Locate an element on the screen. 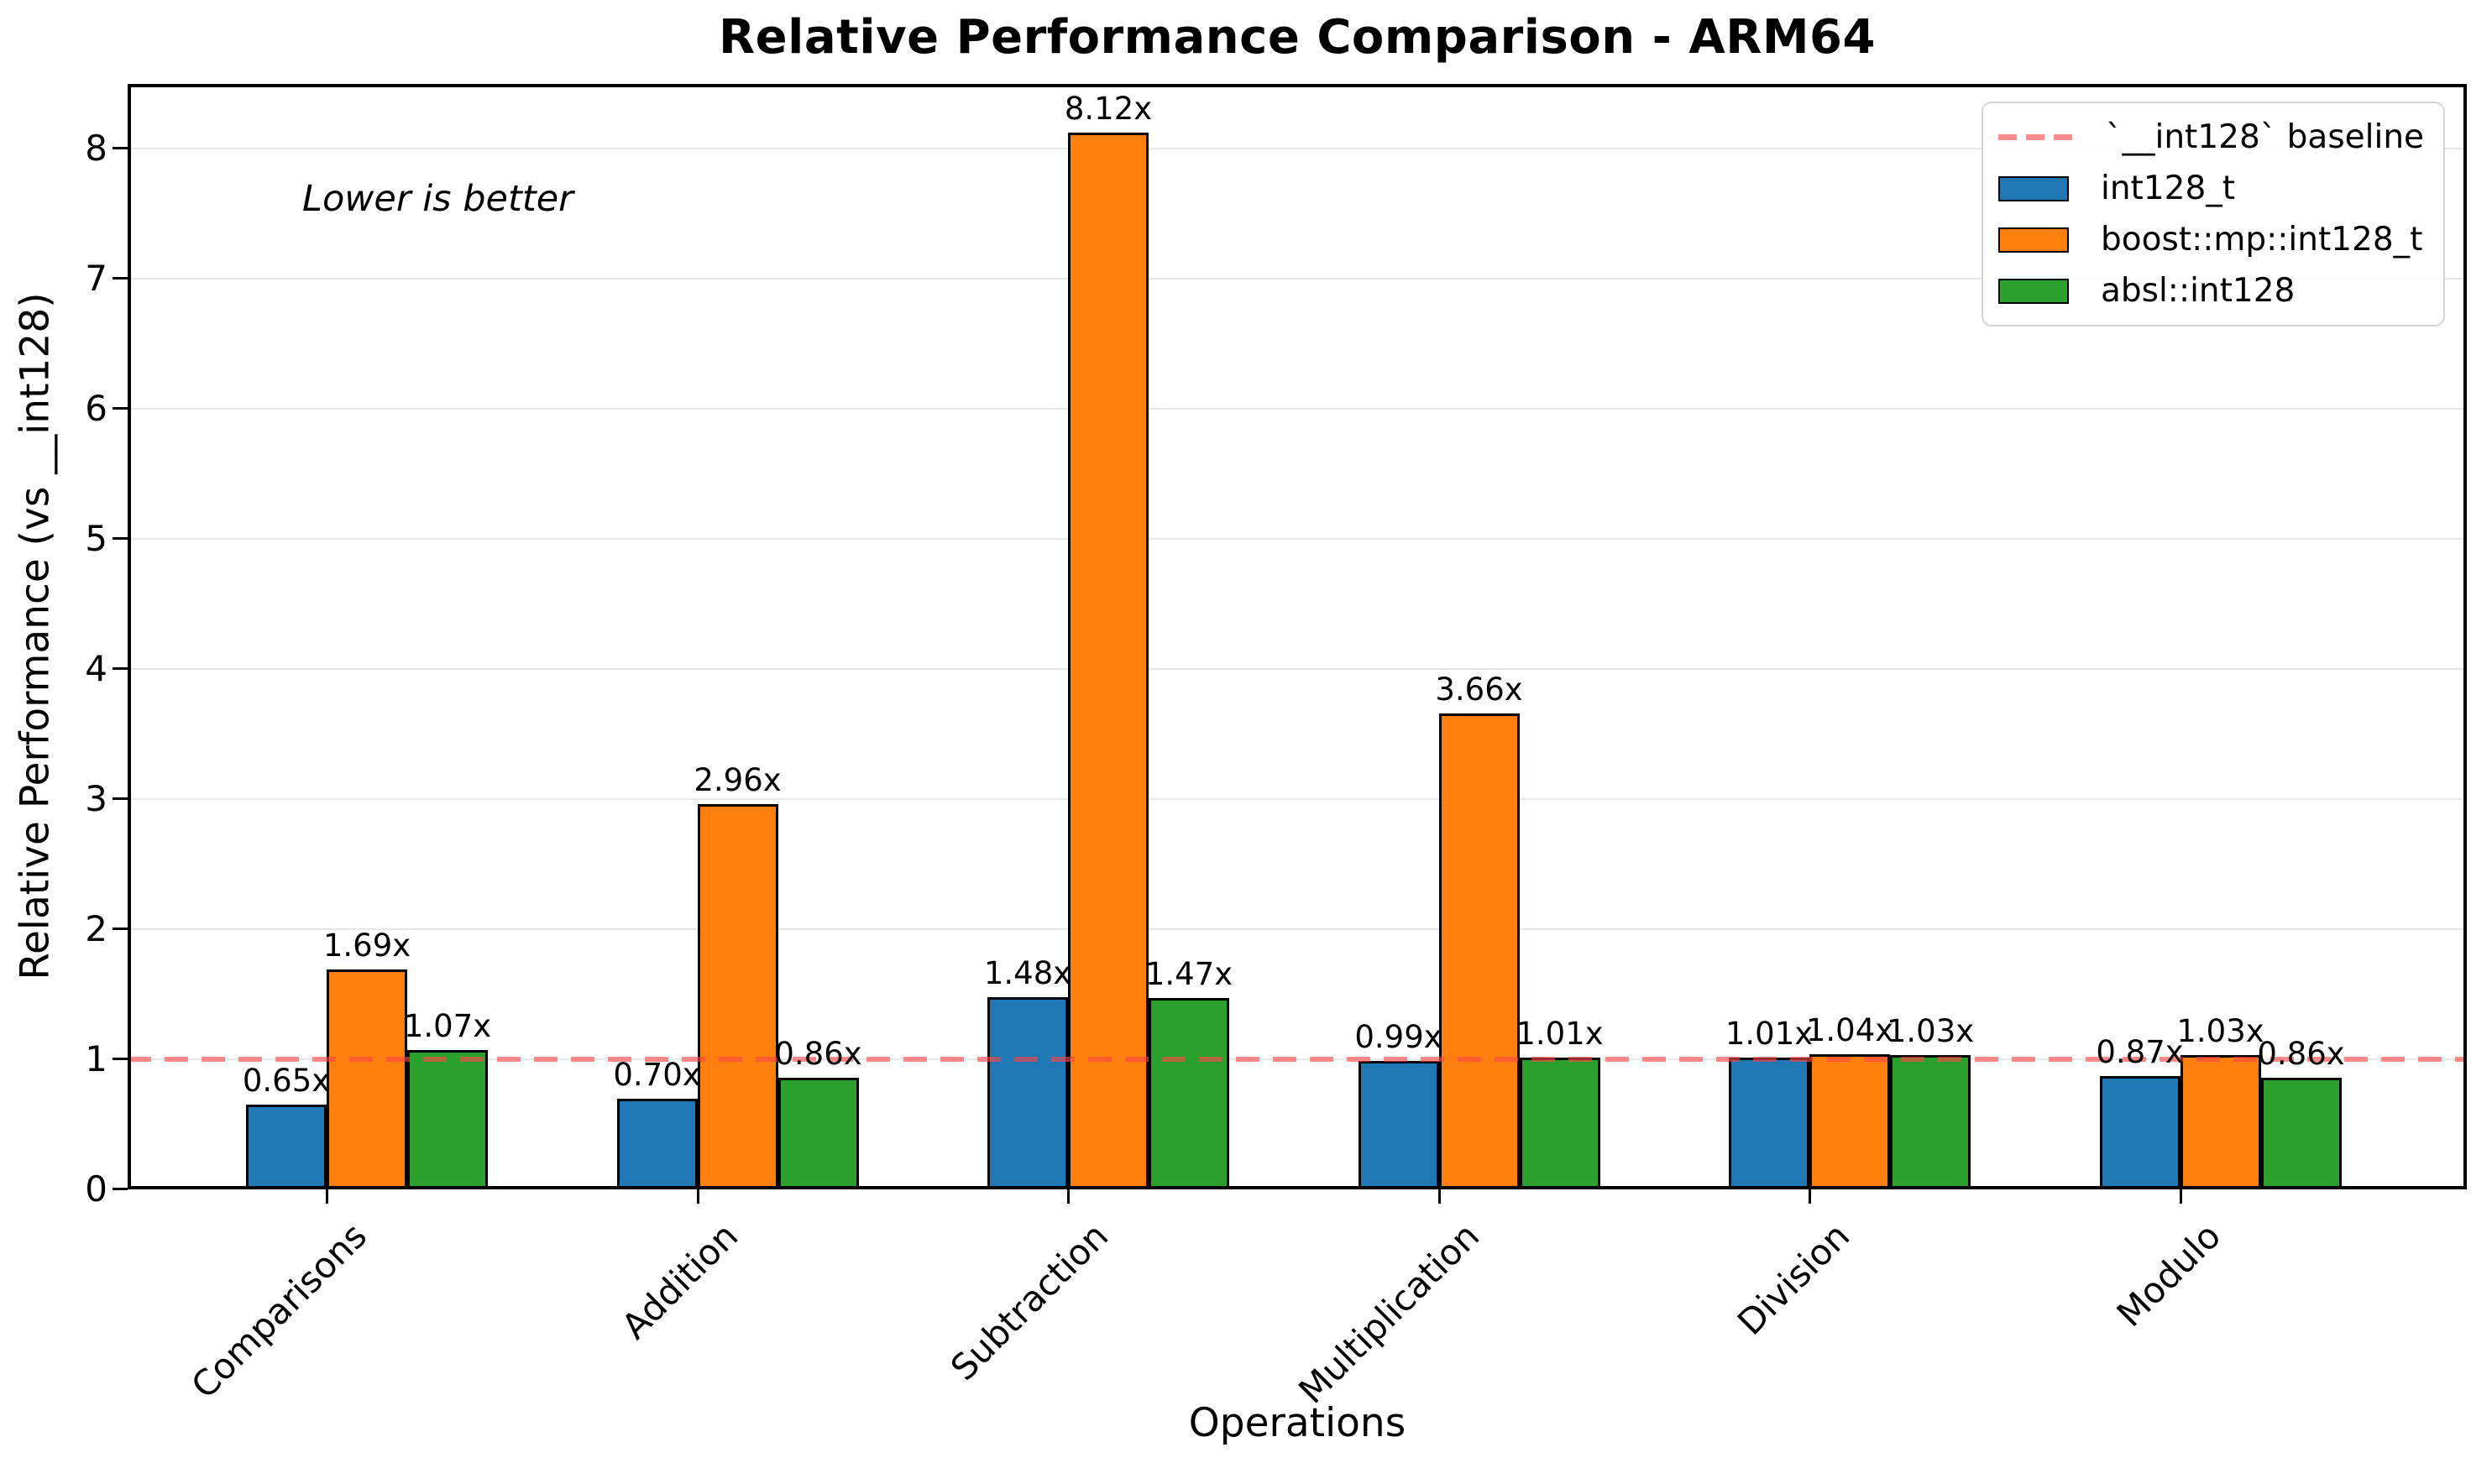 The image size is (2492, 1484). bar-value-label: 0.65x is located at coordinates (286, 1081).